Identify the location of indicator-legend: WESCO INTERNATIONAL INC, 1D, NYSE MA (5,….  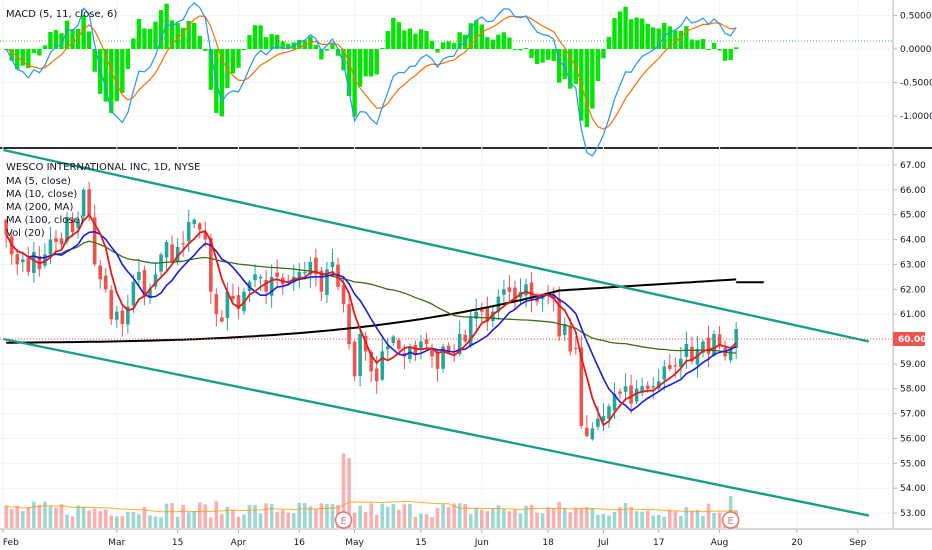
(103, 200).